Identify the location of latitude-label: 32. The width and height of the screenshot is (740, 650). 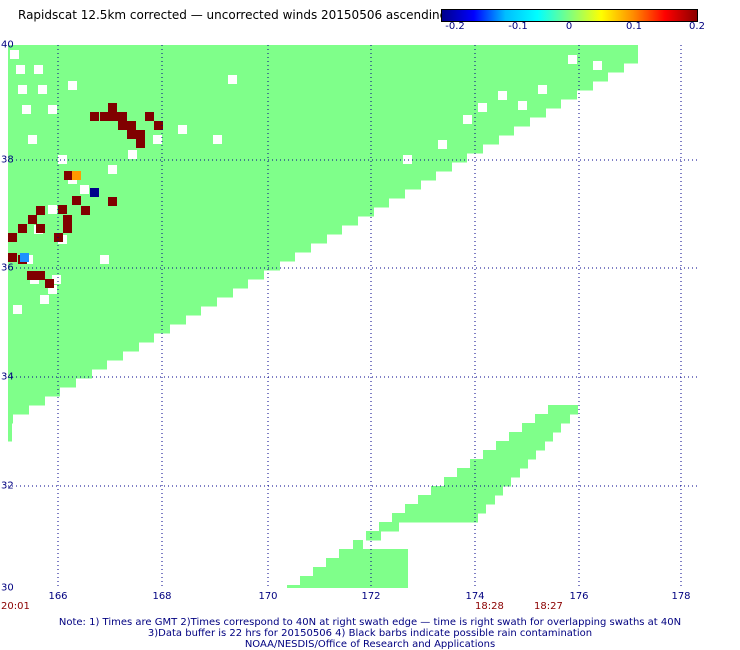
(7, 486).